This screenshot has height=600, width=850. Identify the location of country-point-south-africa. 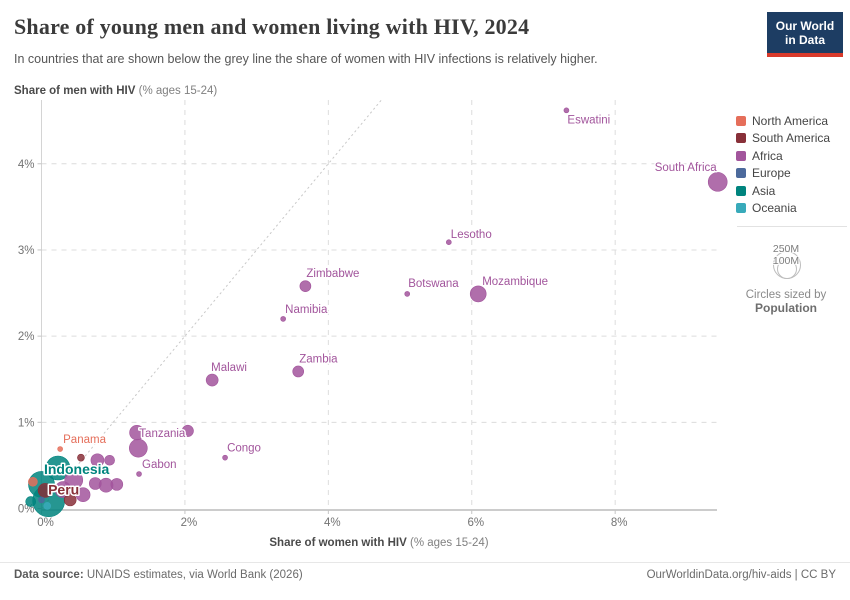
(717, 182).